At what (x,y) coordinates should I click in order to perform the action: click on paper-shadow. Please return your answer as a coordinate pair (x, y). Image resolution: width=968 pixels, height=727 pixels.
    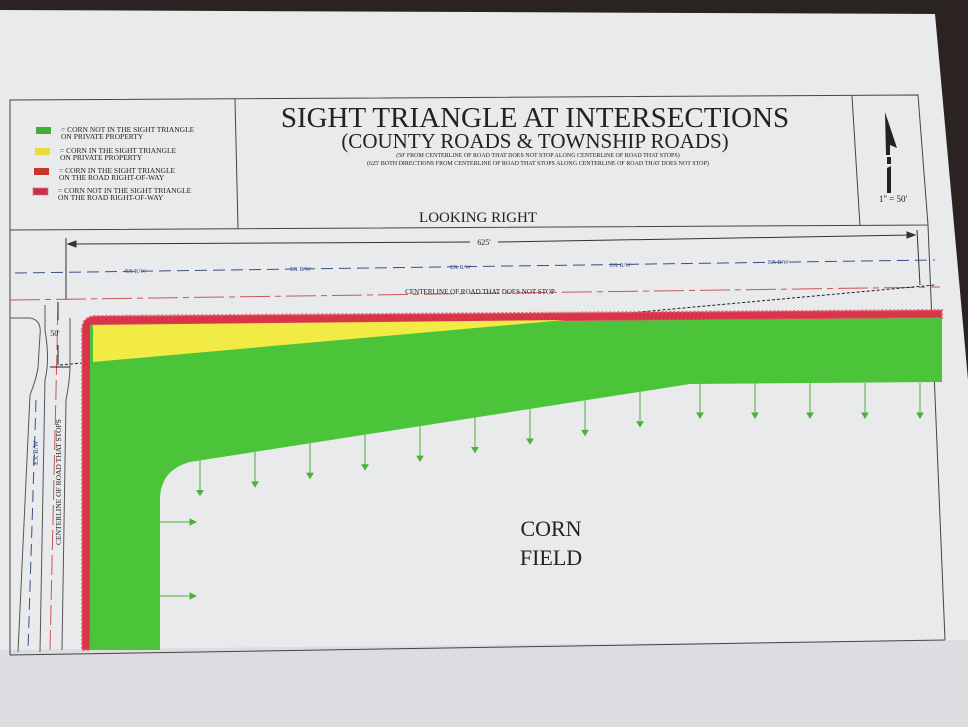
    Looking at the image, I should click on (484, 683).